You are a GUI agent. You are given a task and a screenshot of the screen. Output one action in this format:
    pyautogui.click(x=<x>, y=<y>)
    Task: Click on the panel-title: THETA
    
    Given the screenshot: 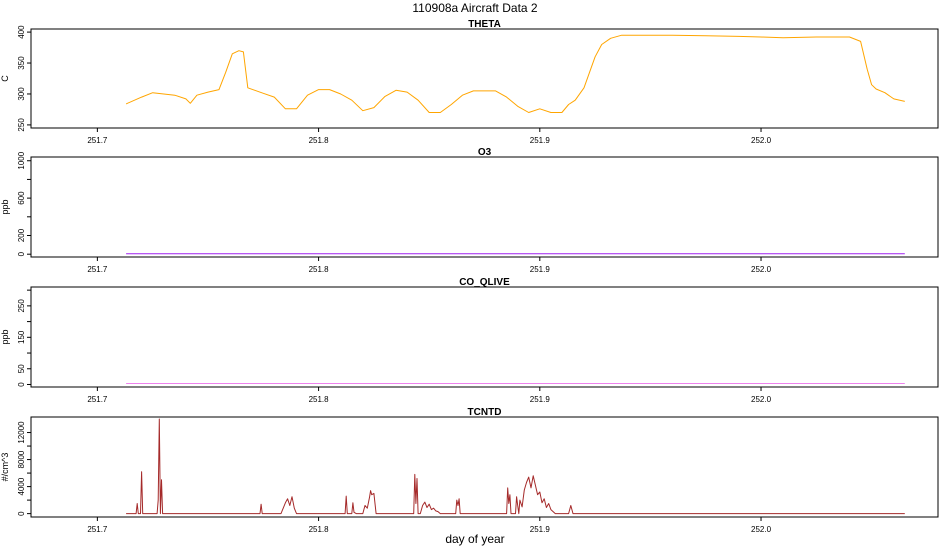 What is the action you would take?
    pyautogui.click(x=484, y=24)
    